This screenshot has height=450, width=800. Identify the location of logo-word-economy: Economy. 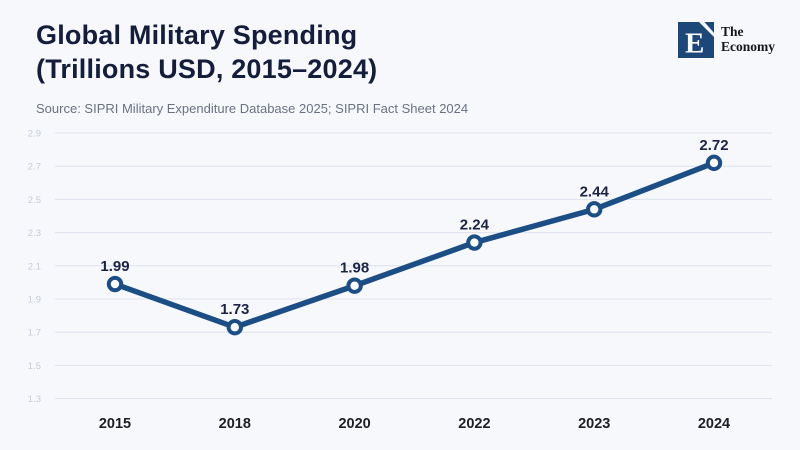
(748, 46).